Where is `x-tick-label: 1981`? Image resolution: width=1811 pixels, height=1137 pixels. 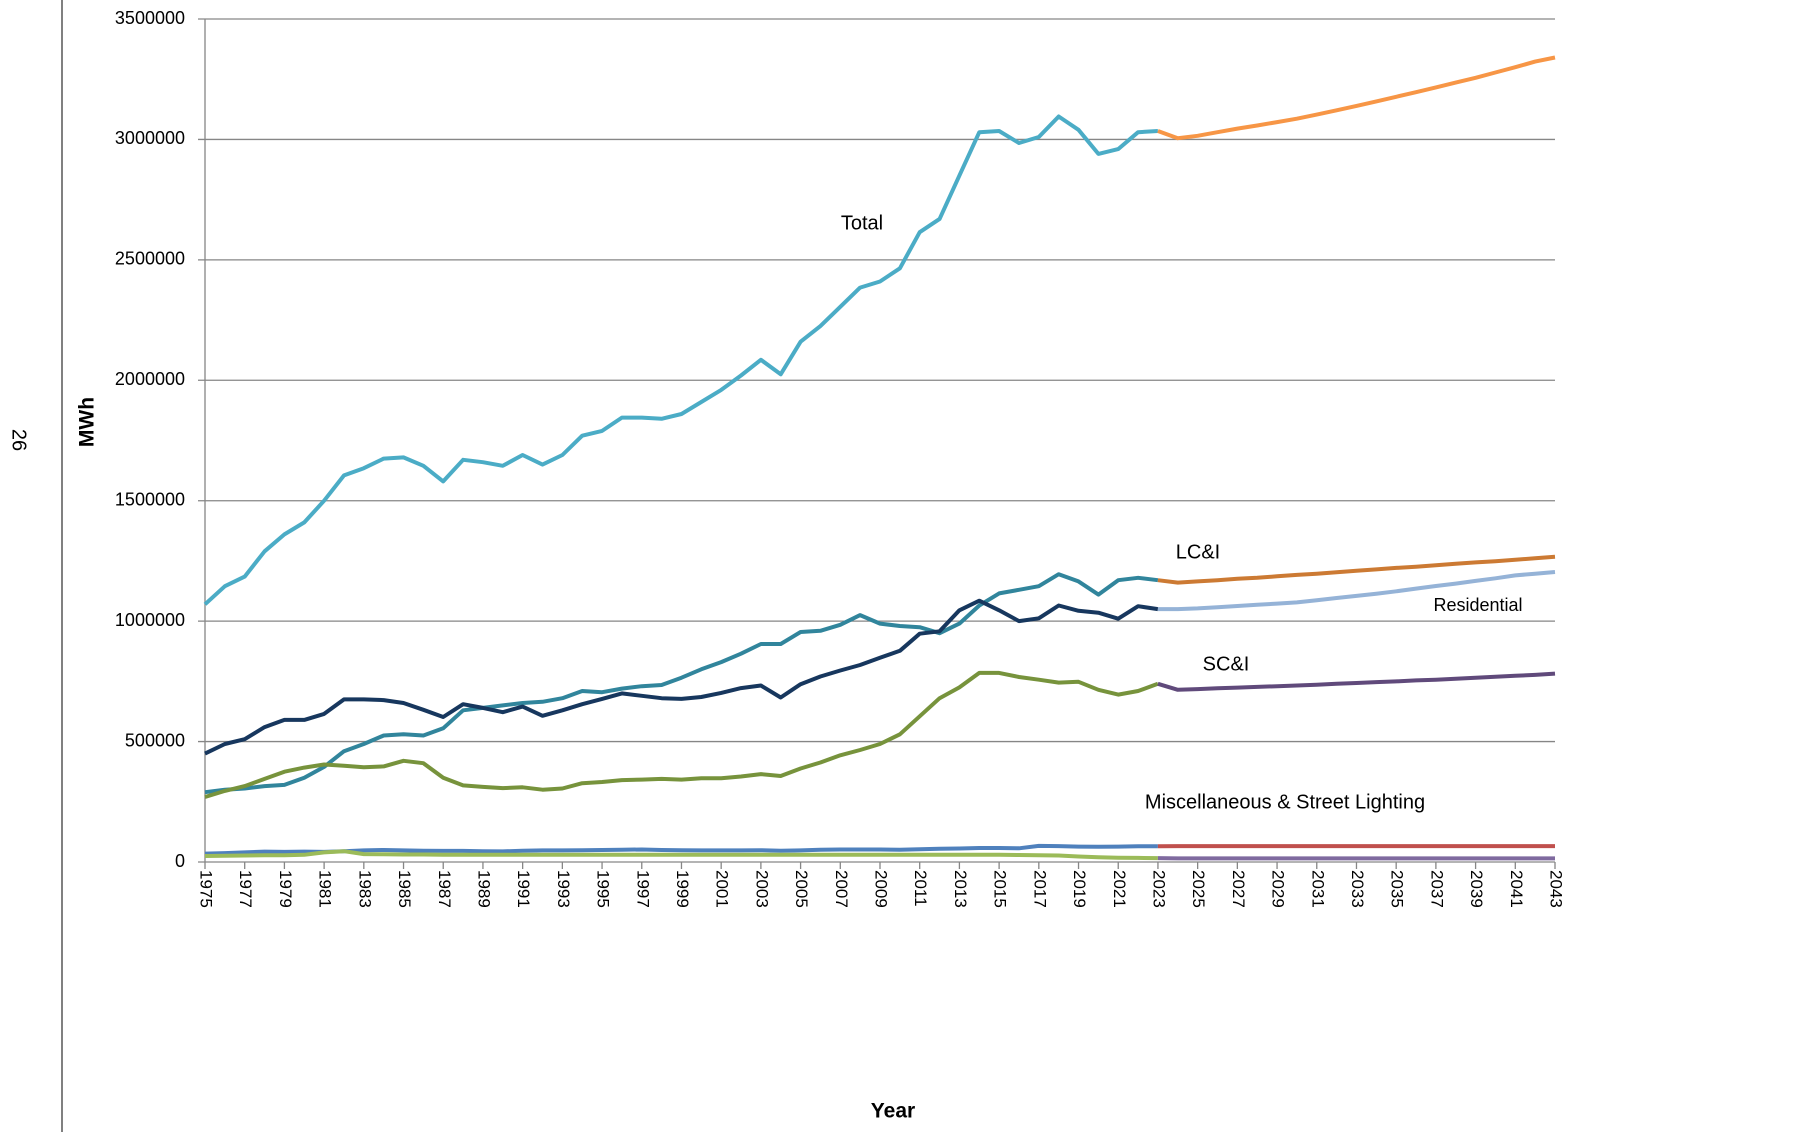
x-tick-label: 1981 is located at coordinates (325, 889).